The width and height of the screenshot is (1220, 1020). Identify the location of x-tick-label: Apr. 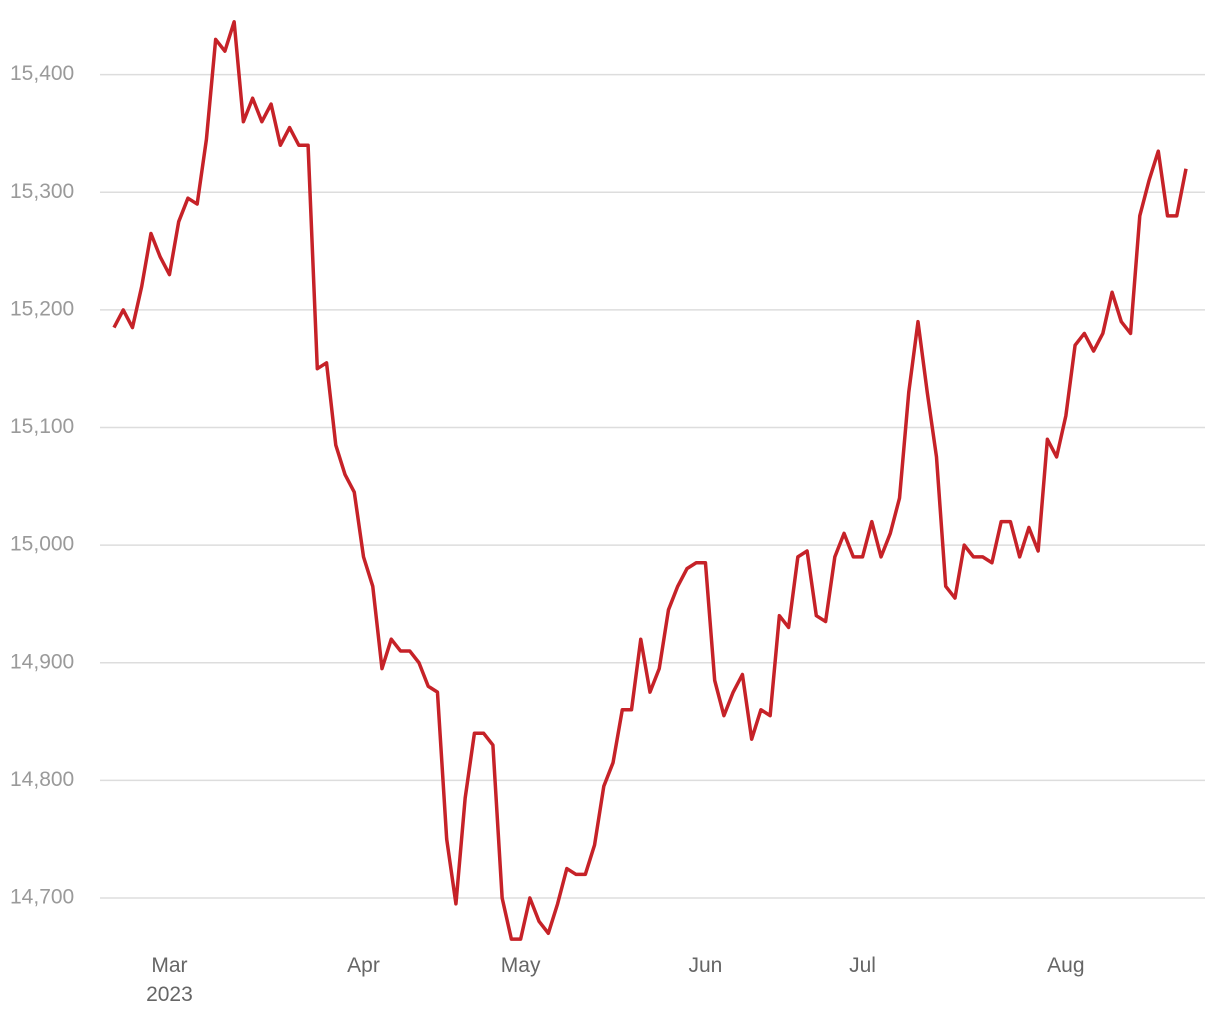
(363, 965).